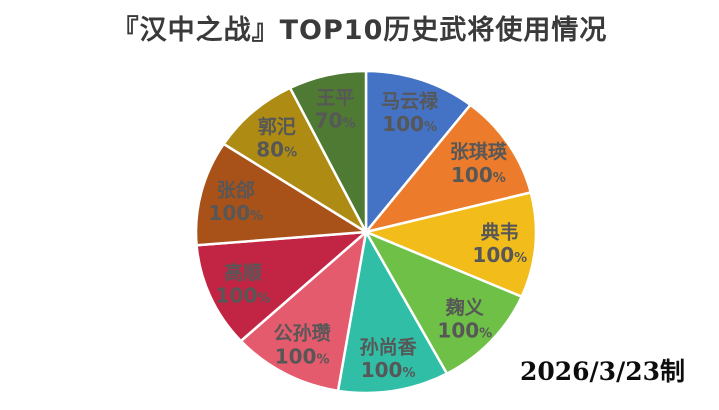 The width and height of the screenshot is (719, 410). I want to click on slice-label-8: 张郃 100%, so click(235, 202).